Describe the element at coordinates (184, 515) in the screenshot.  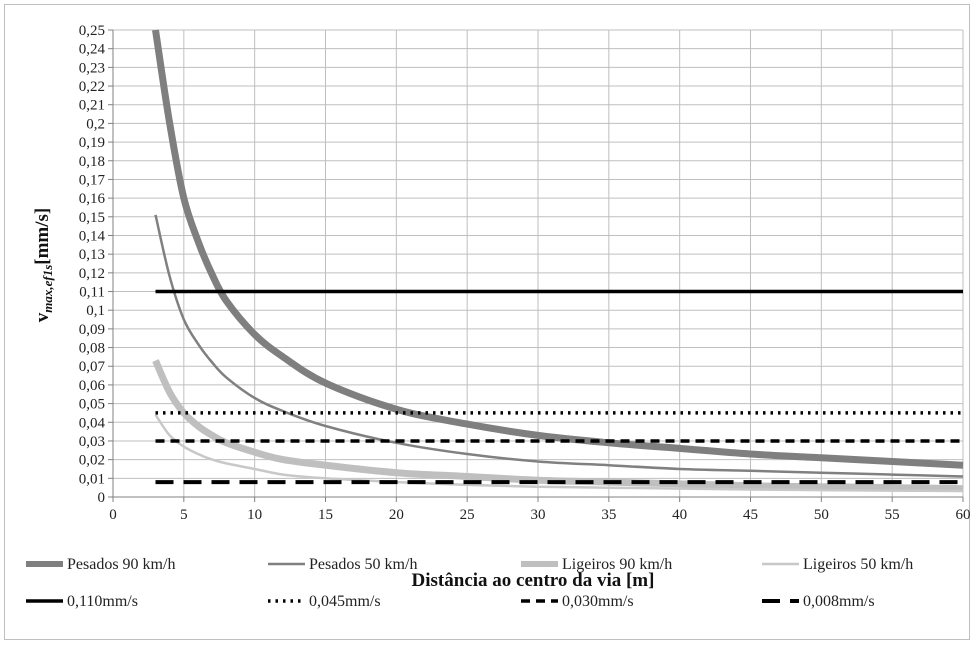
I see `x-tick-label: 5` at that location.